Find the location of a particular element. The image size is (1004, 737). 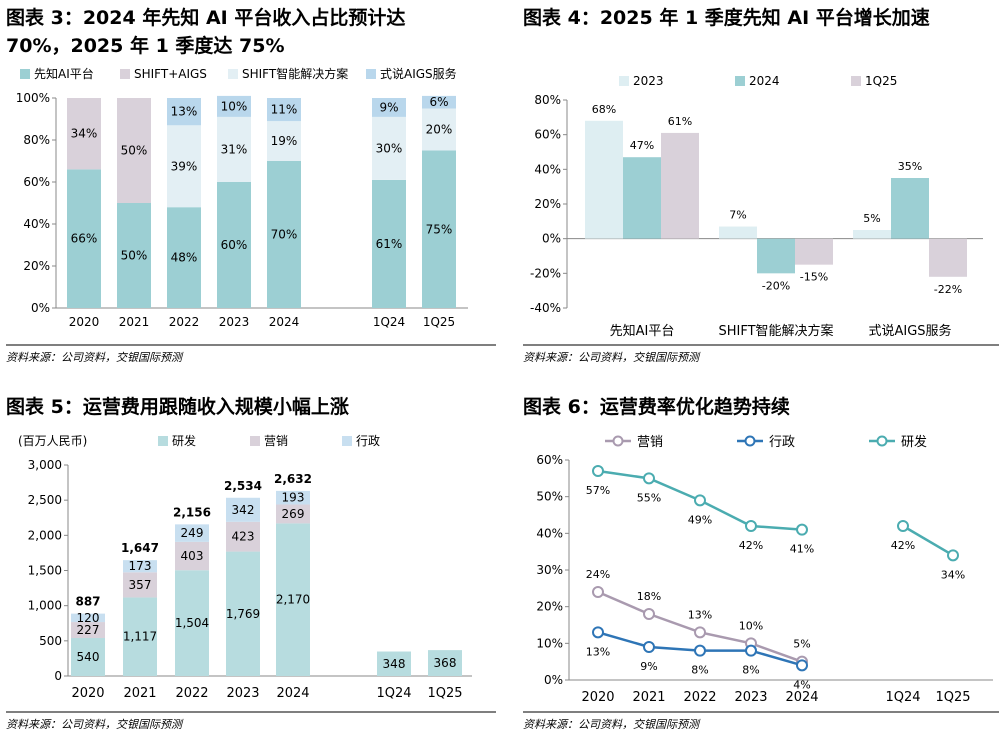

total-label: 2,534 is located at coordinates (243, 486).